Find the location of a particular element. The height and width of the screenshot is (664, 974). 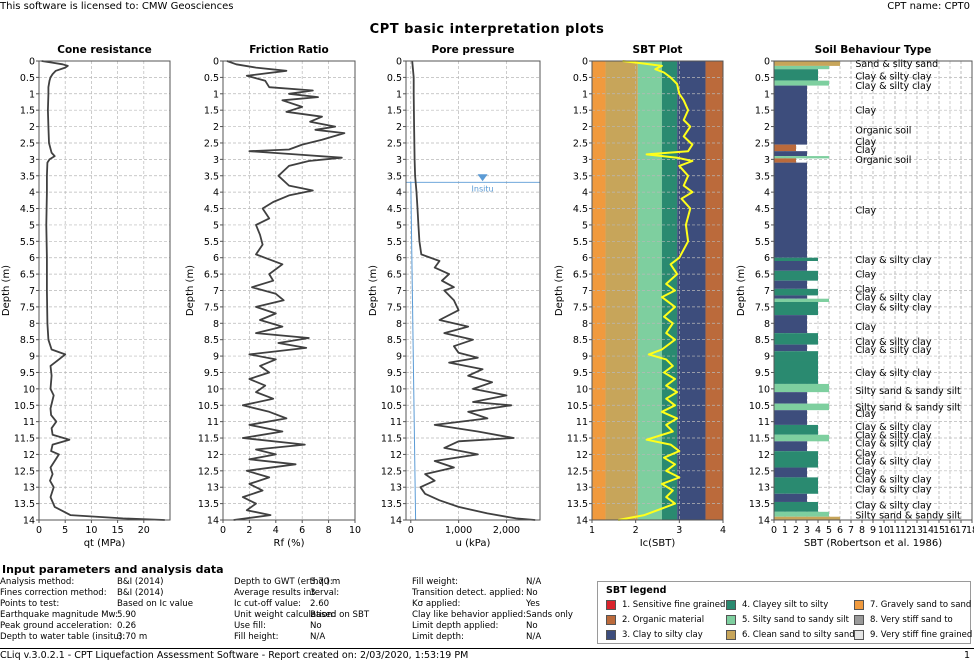

param-label: Peak ground acceleration: is located at coordinates (56, 626).